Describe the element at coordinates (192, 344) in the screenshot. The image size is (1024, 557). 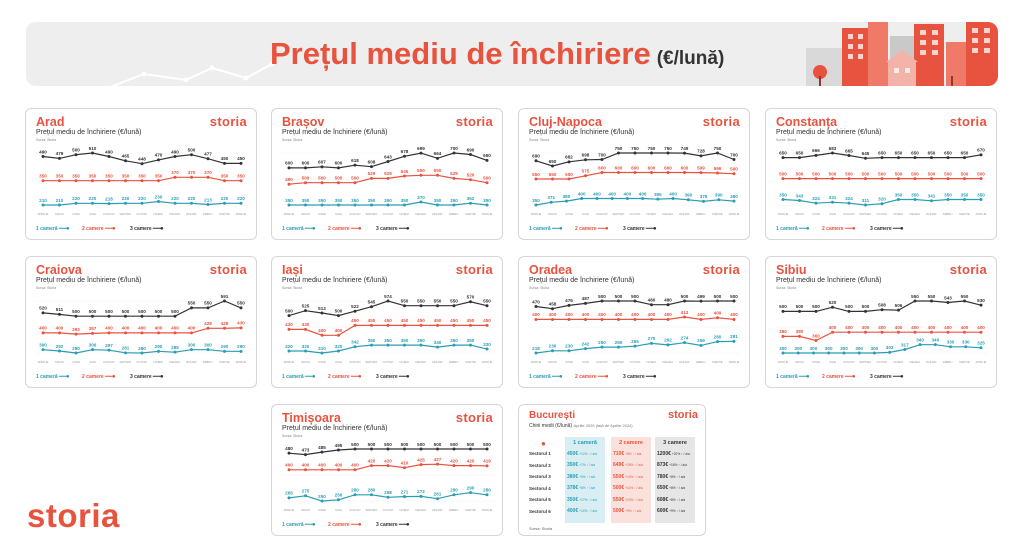
I see `data-label: 300` at that location.